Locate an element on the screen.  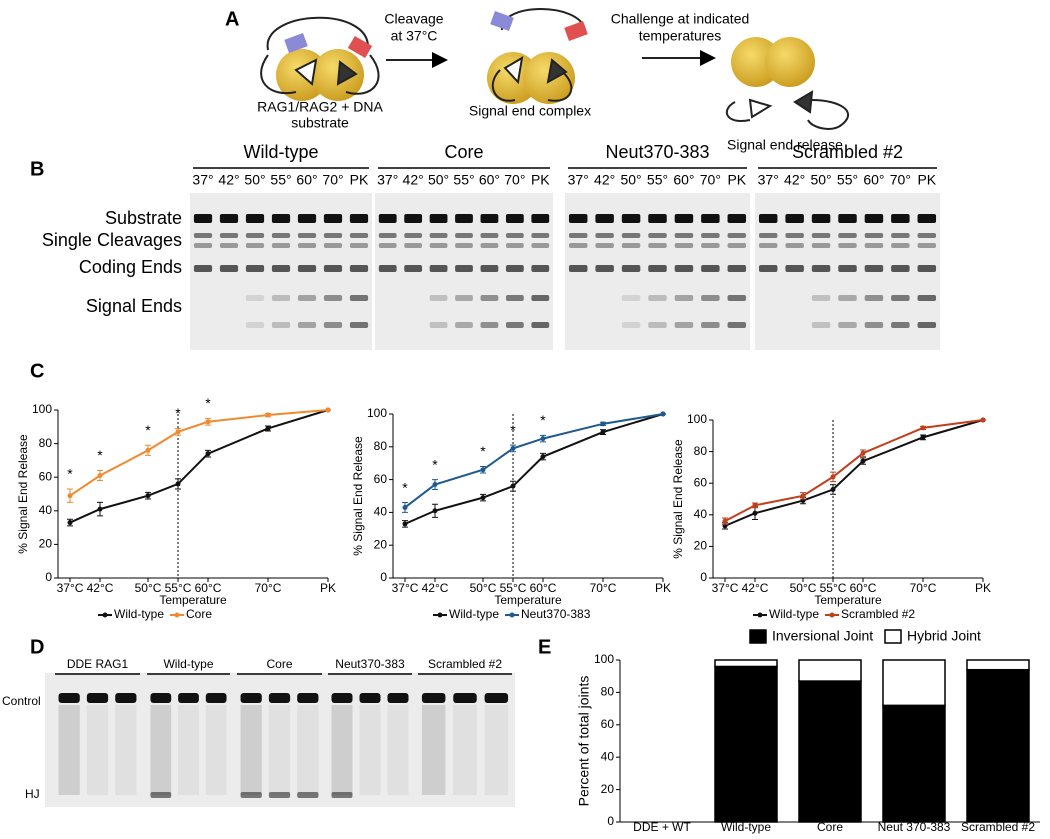
x-tick-label: 70°C is located at coordinates (268, 588).